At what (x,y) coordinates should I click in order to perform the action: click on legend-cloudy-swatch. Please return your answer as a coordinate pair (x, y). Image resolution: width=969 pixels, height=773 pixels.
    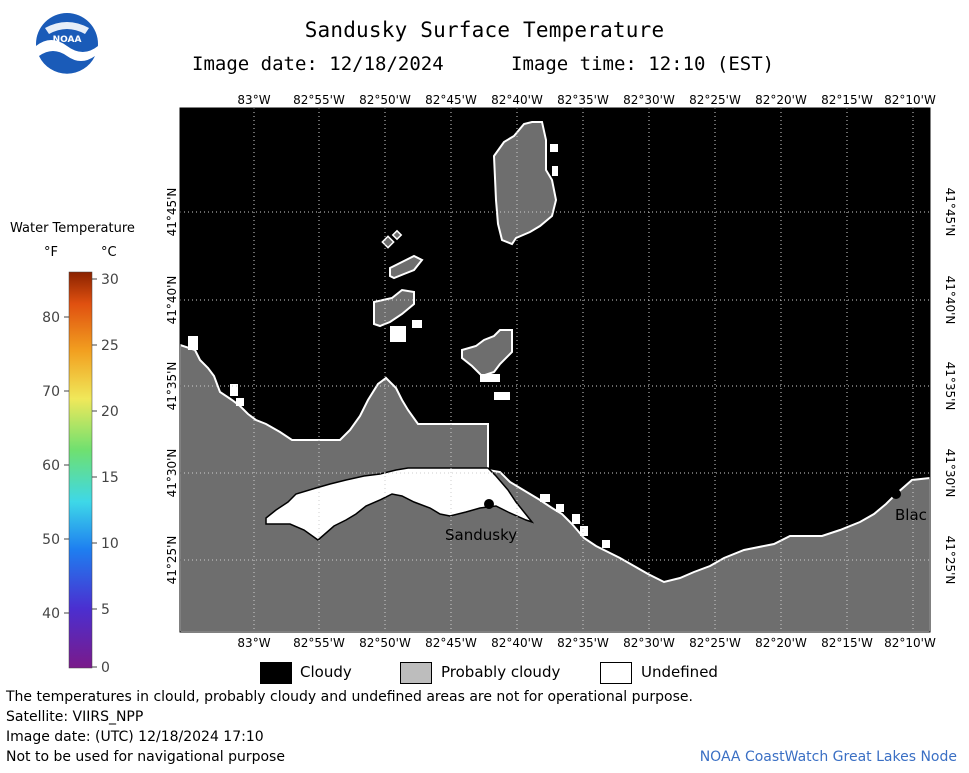
    Looking at the image, I should click on (276, 673).